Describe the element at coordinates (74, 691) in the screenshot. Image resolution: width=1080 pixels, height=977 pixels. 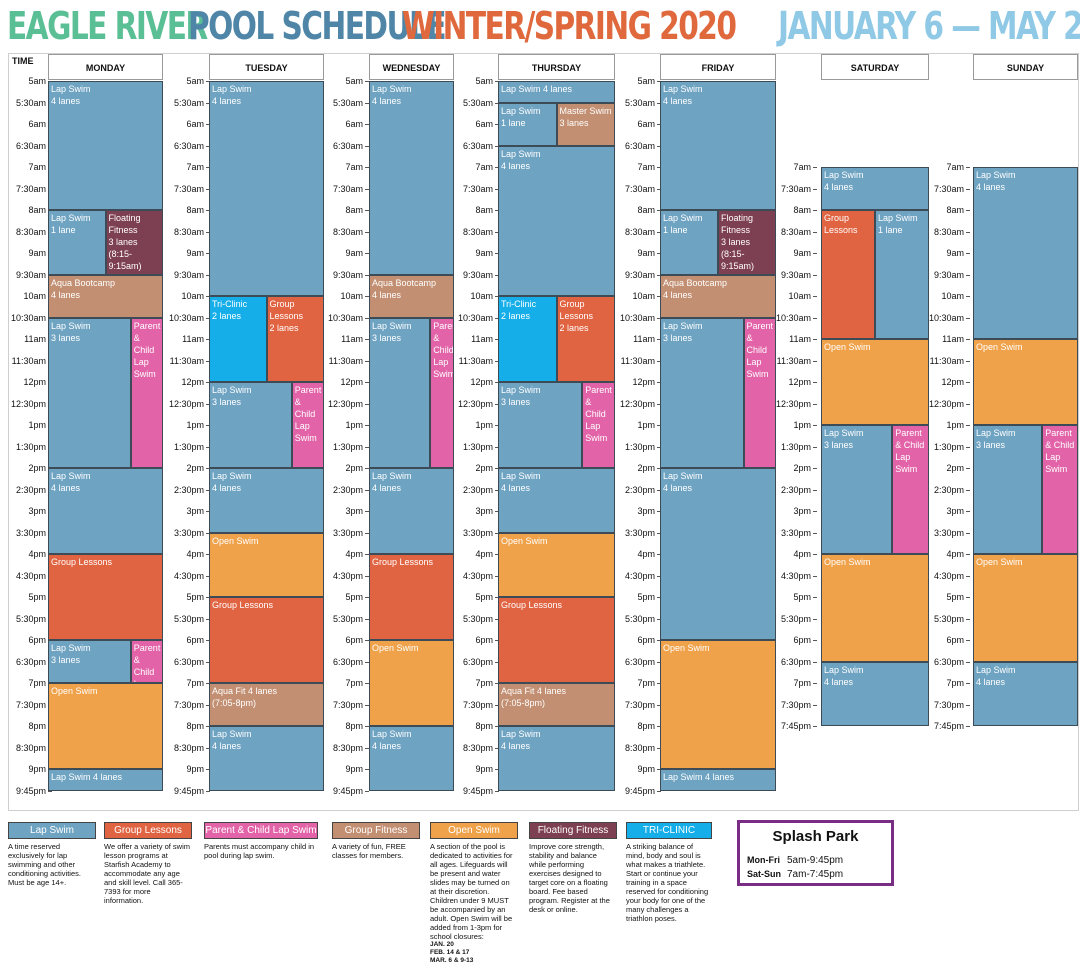
I see `event-label: Open Swim` at that location.